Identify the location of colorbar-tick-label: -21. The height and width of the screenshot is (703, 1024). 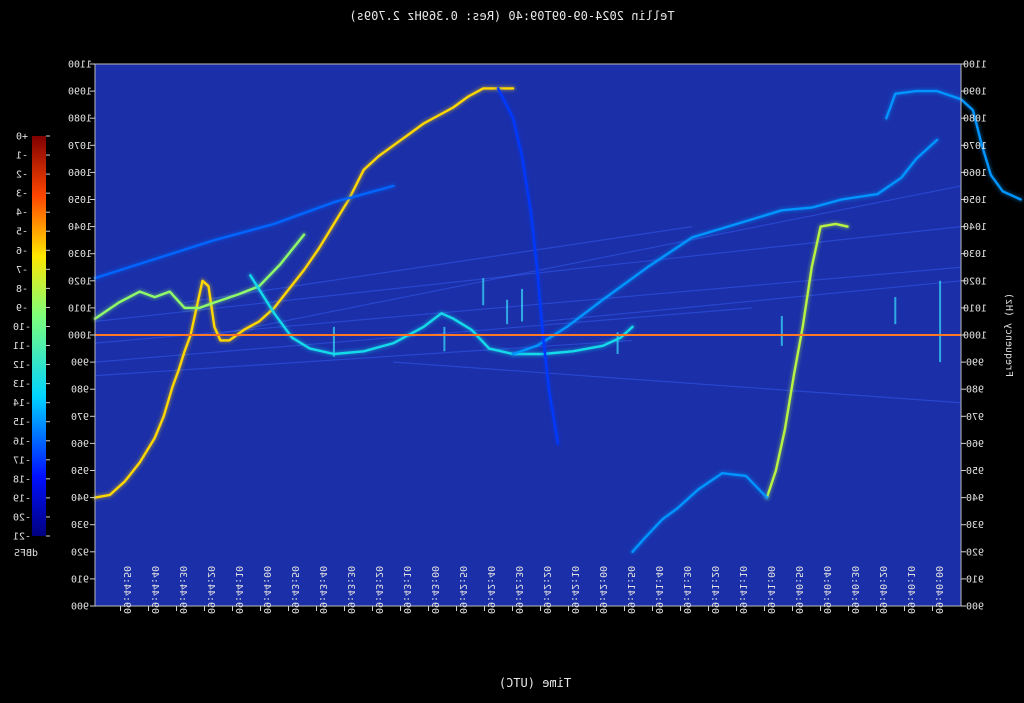
(22, 537).